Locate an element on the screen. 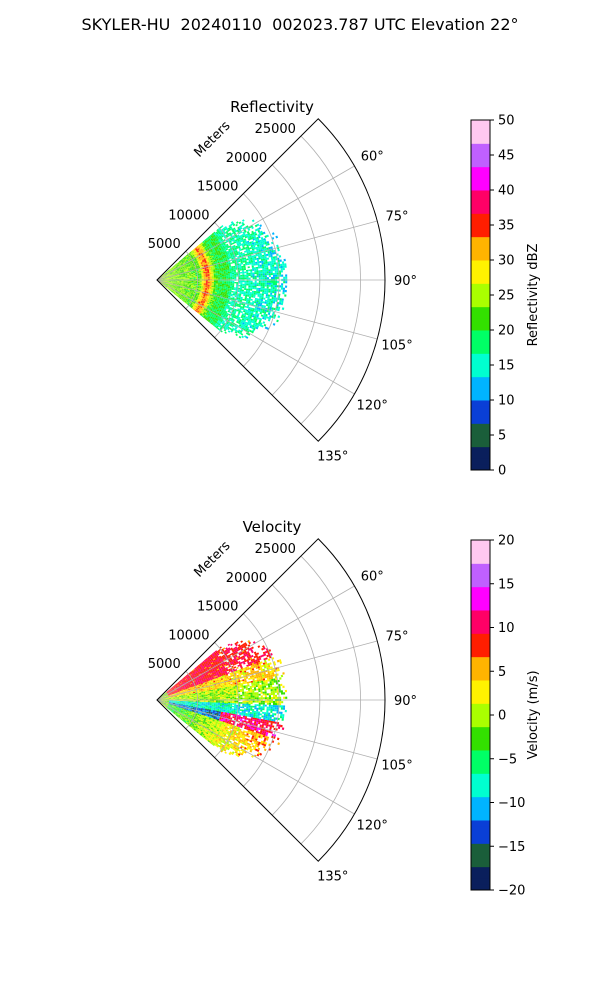 The height and width of the screenshot is (1000, 600). colorbar-tick-label: −10 is located at coordinates (511, 803).